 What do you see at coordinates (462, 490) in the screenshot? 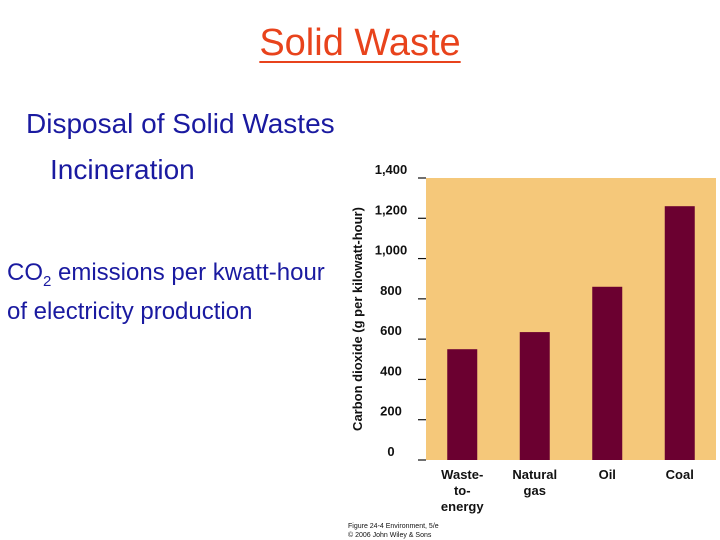
I see `x-category-label: to-` at bounding box center [462, 490].